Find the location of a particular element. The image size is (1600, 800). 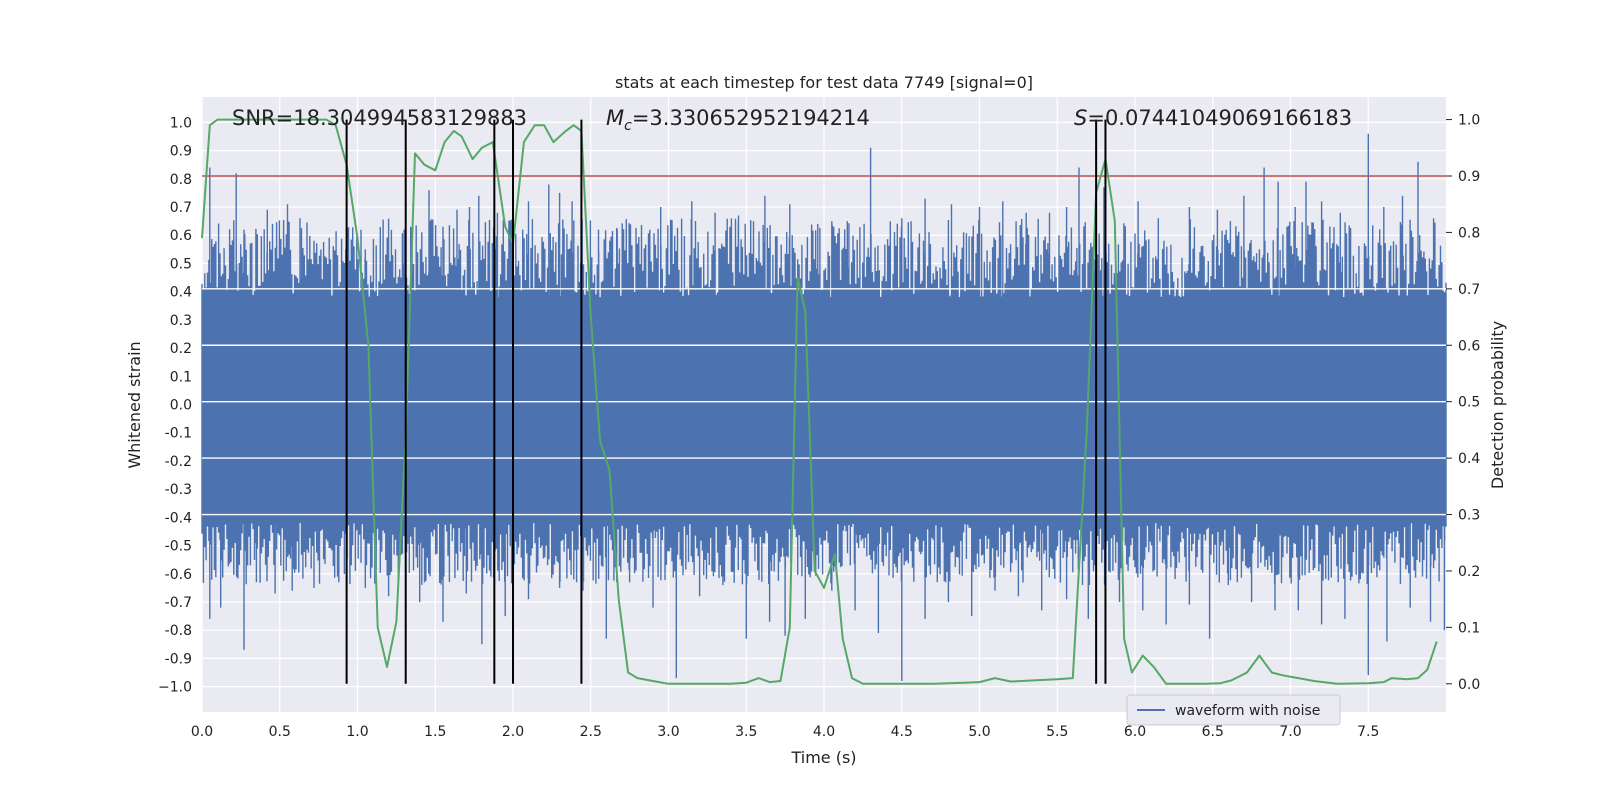

y2-tick-label: 0.6 is located at coordinates (1469, 346).